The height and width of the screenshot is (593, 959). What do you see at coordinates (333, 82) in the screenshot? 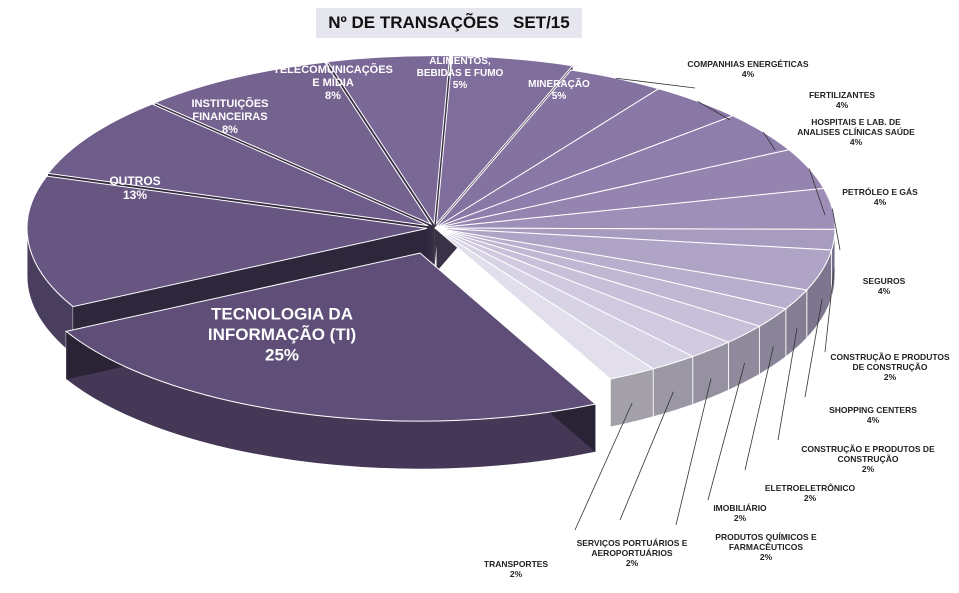
I see `slice-label-4: E MÍDIA` at bounding box center [333, 82].